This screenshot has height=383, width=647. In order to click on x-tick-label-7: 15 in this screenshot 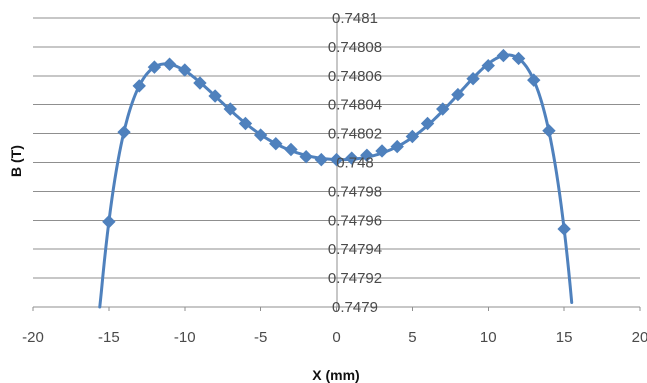, I will do `click(564, 337)`.